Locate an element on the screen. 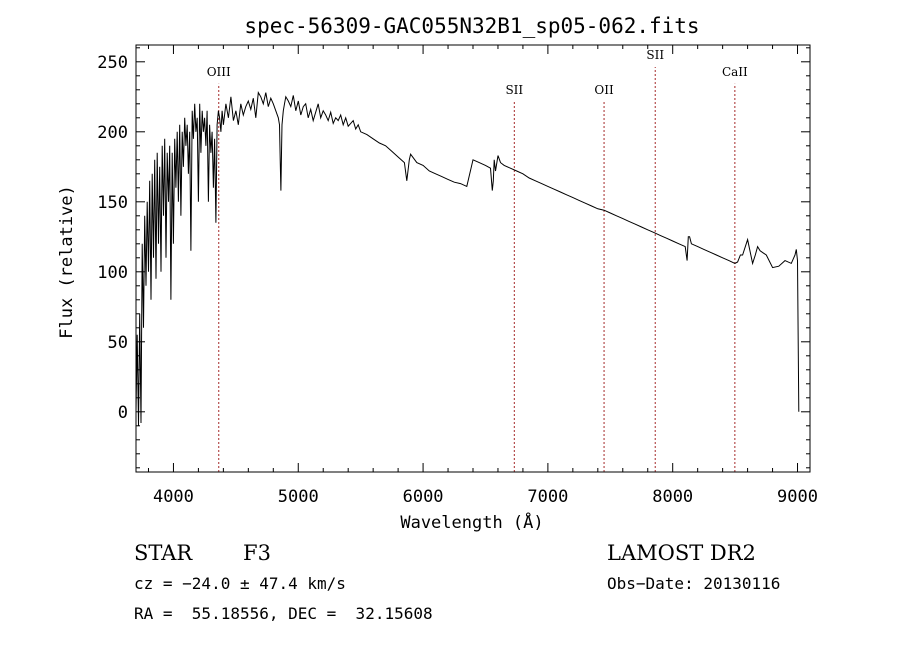  y-tick-label: 50 is located at coordinates (118, 343).